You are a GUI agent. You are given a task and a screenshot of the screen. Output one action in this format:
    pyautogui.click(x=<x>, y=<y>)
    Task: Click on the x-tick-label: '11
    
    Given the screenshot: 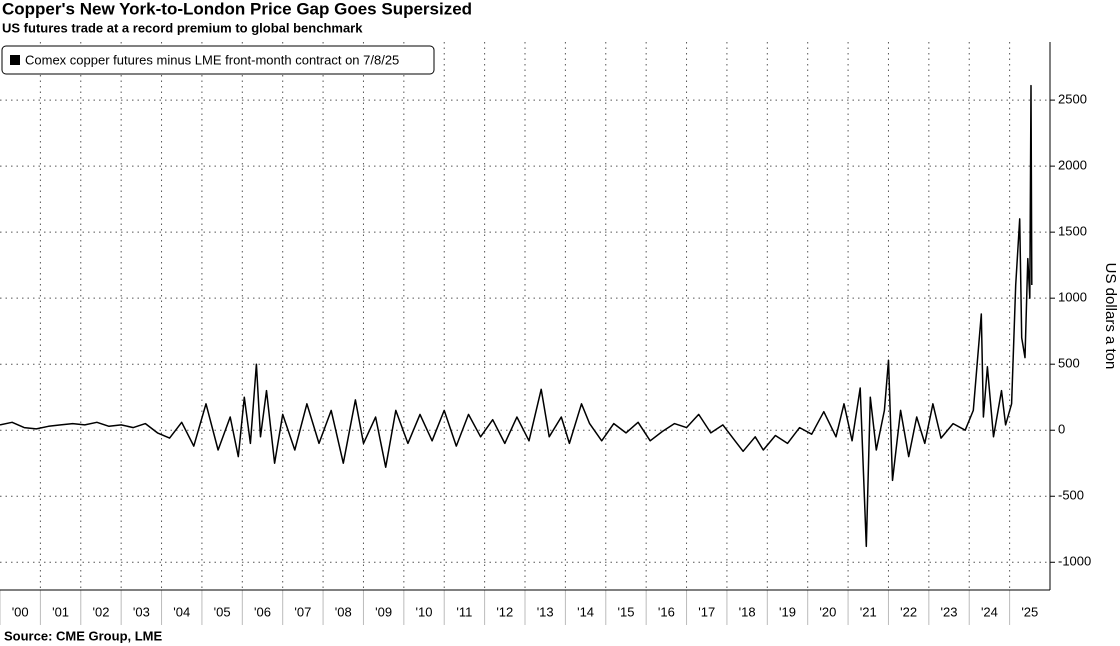 What is the action you would take?
    pyautogui.click(x=464, y=611)
    